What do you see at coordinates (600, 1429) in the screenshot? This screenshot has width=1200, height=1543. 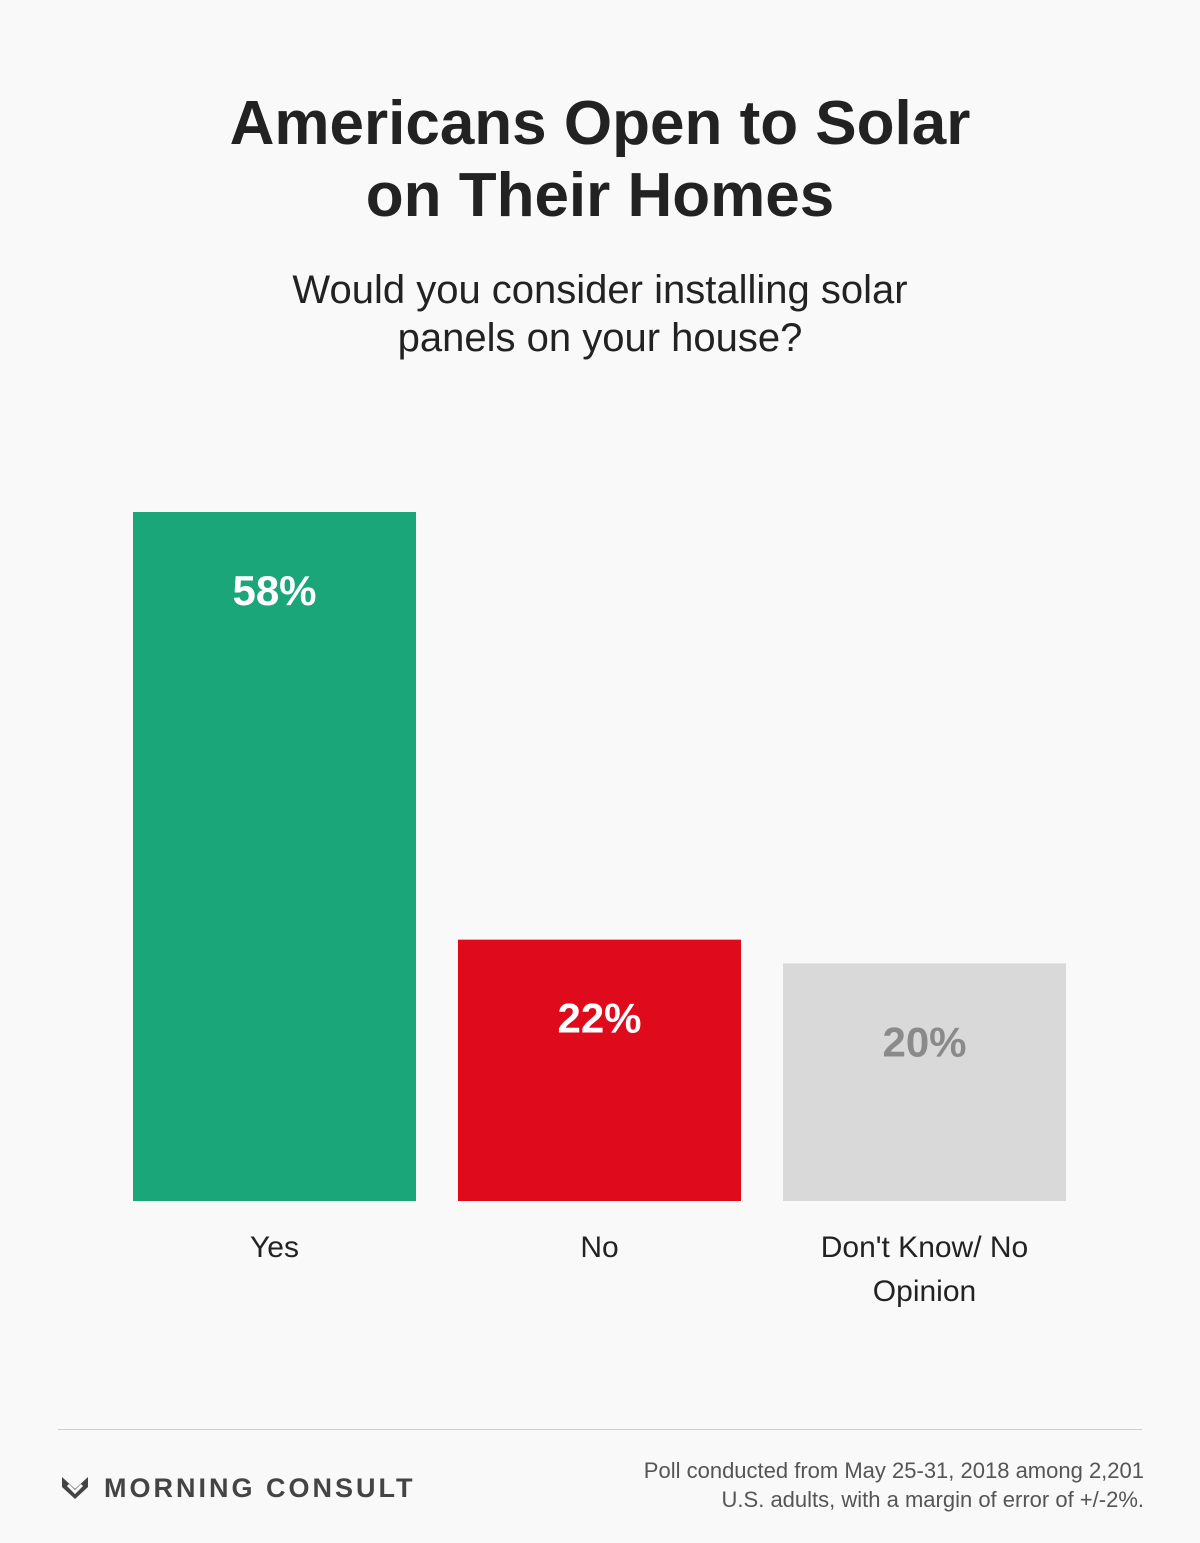 I see `divider` at bounding box center [600, 1429].